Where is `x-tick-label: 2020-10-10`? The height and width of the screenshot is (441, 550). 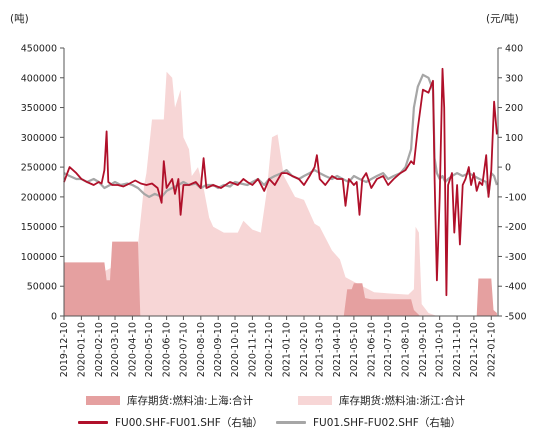
x-tick-label: 2020-10-10 is located at coordinates (235, 349).